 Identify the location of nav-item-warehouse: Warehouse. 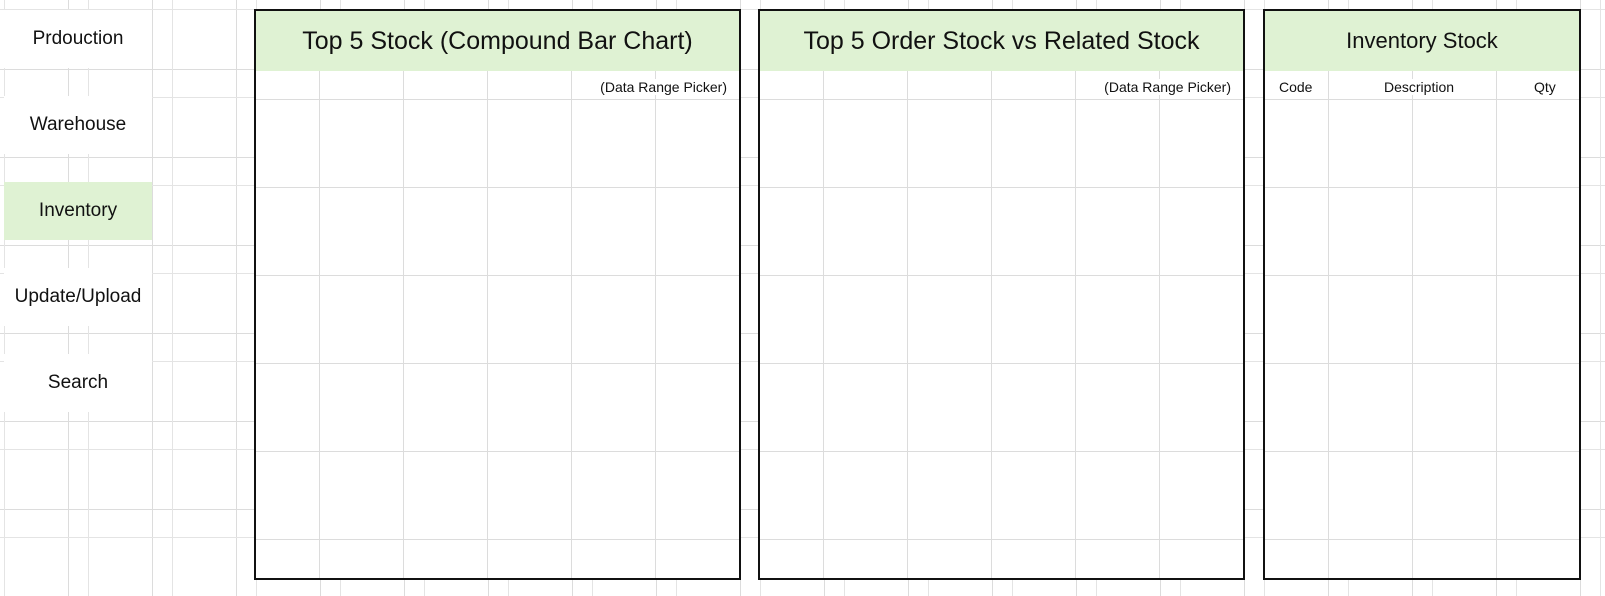
(78, 125).